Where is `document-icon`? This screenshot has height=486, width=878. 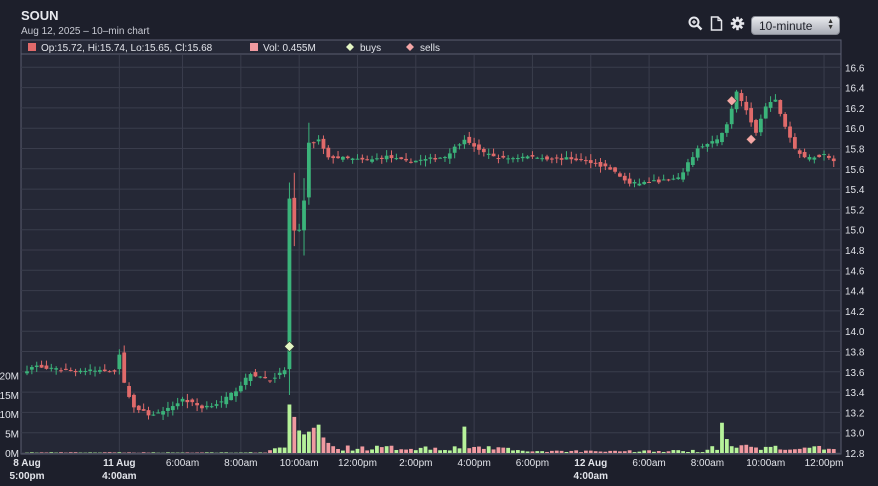
document-icon is located at coordinates (716, 23).